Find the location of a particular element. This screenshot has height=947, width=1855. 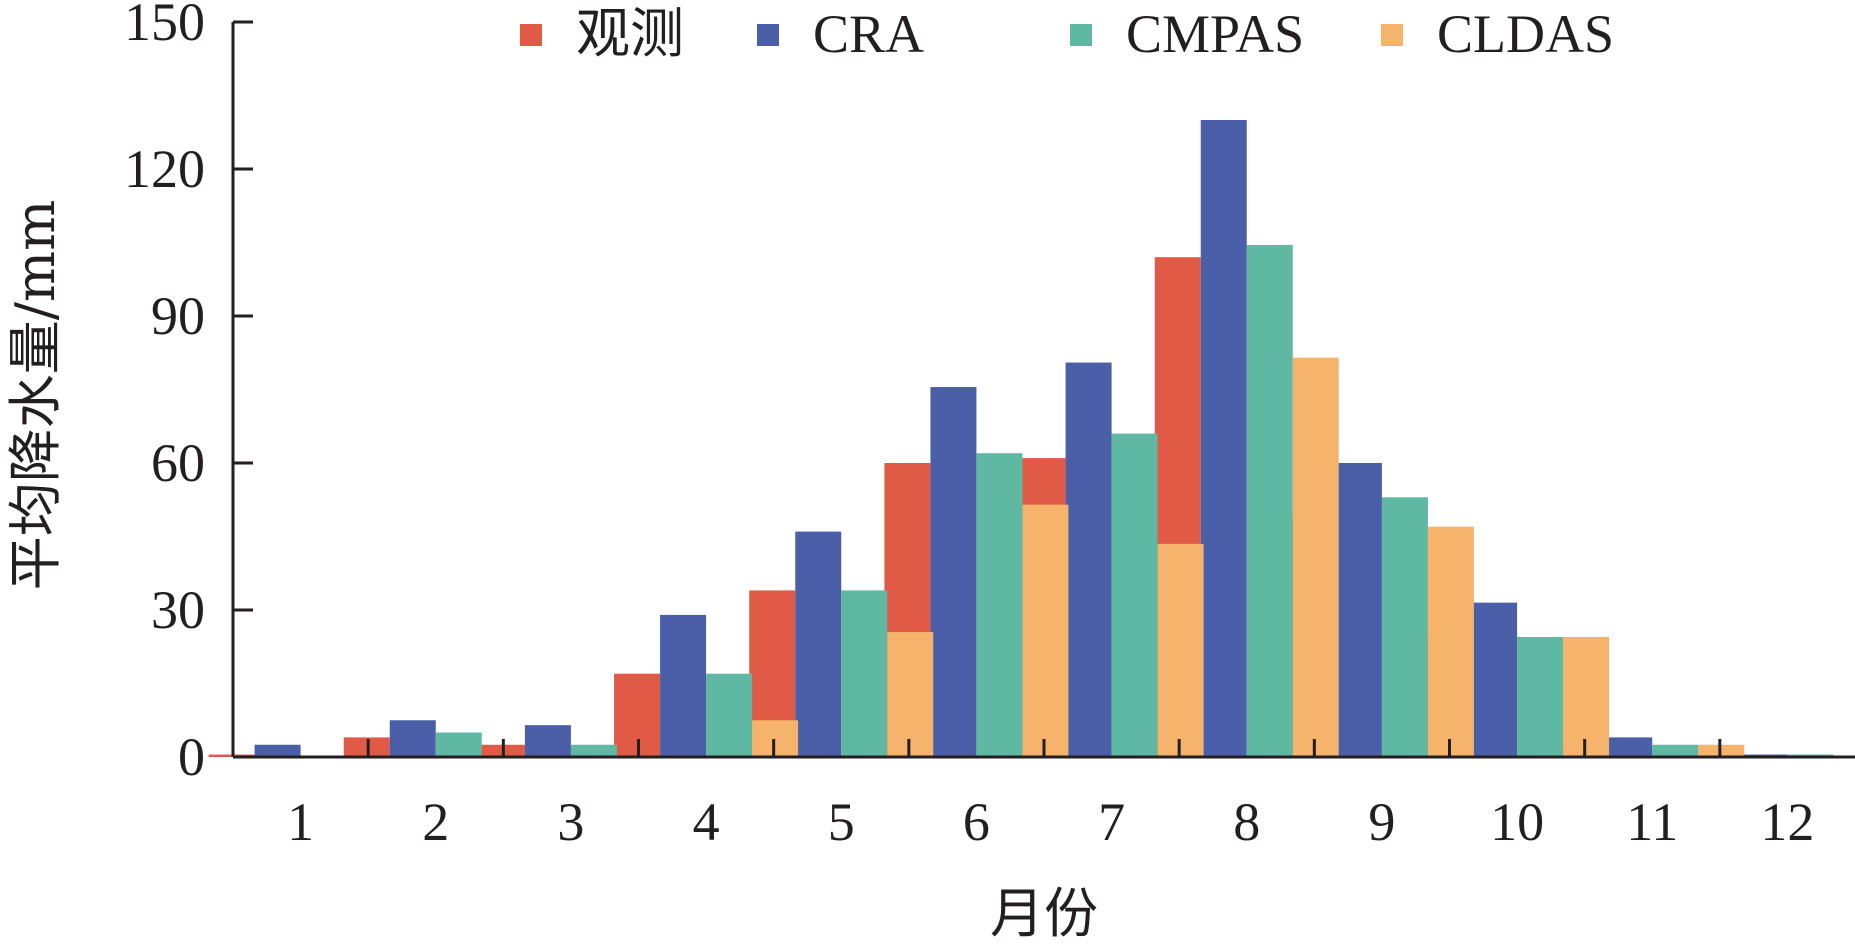

legend-item-CMPAS: CMPAS is located at coordinates (1187, 34).